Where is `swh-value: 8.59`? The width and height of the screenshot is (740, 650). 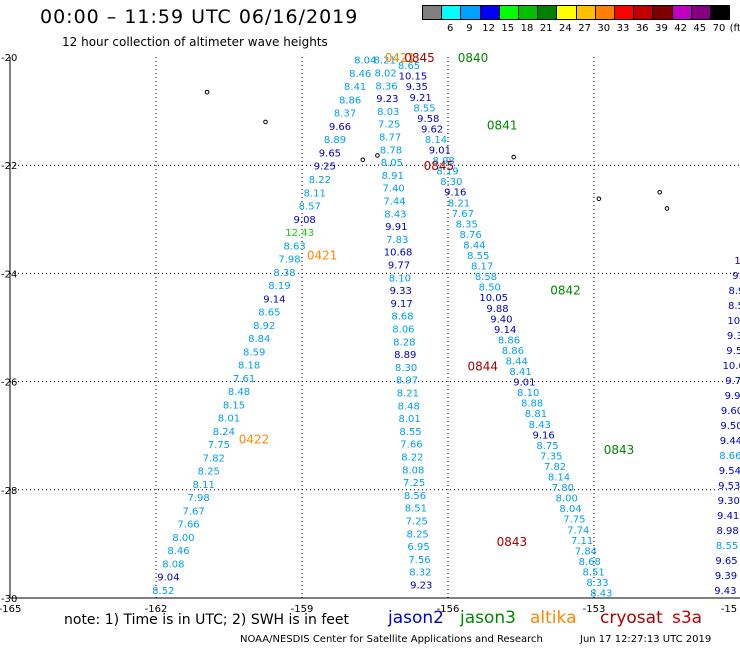 swh-value: 8.59 is located at coordinates (254, 352).